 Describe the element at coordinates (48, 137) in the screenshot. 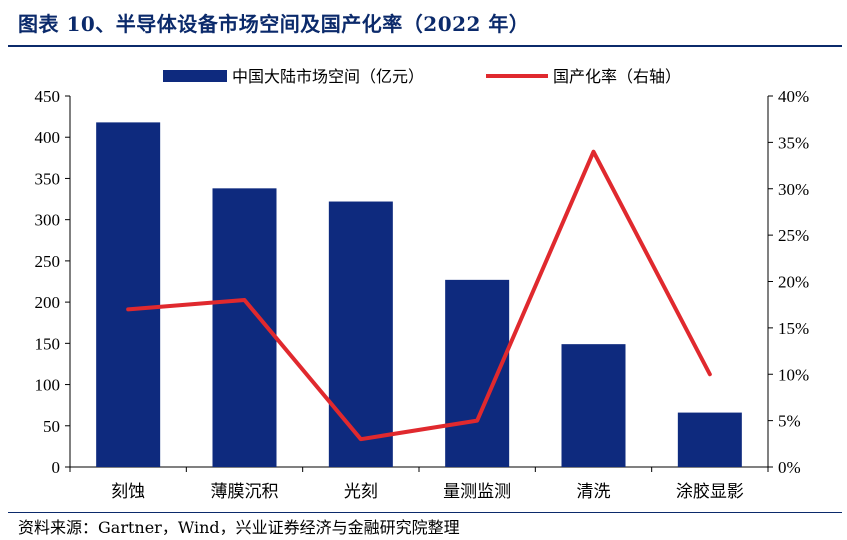

I see `y-tick-label: 400` at that location.